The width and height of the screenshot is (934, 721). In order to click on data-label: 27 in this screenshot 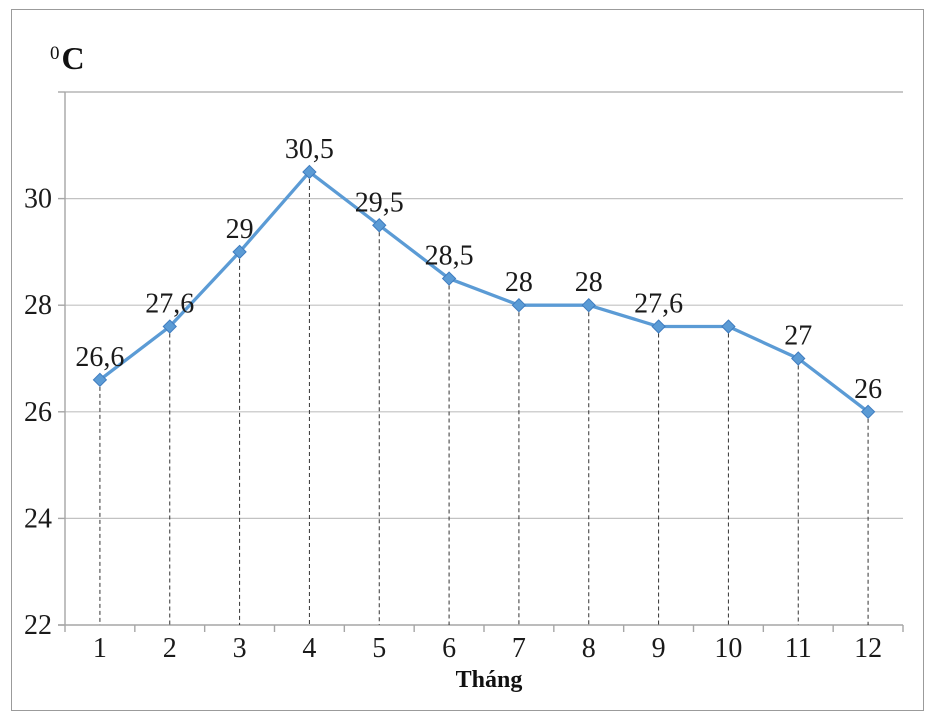, I will do `click(798, 336)`.